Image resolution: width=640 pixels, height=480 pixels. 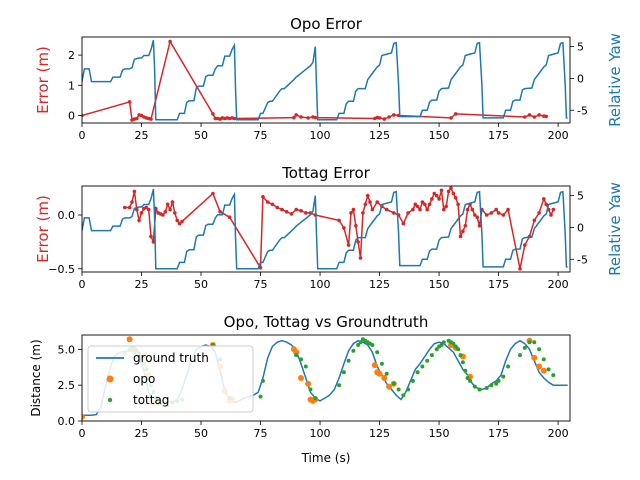 I want to click on legend-tottag-marker, so click(x=110, y=400).